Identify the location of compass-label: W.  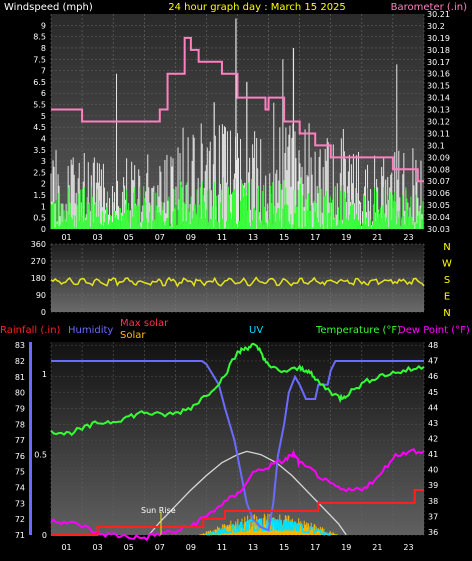
(447, 264).